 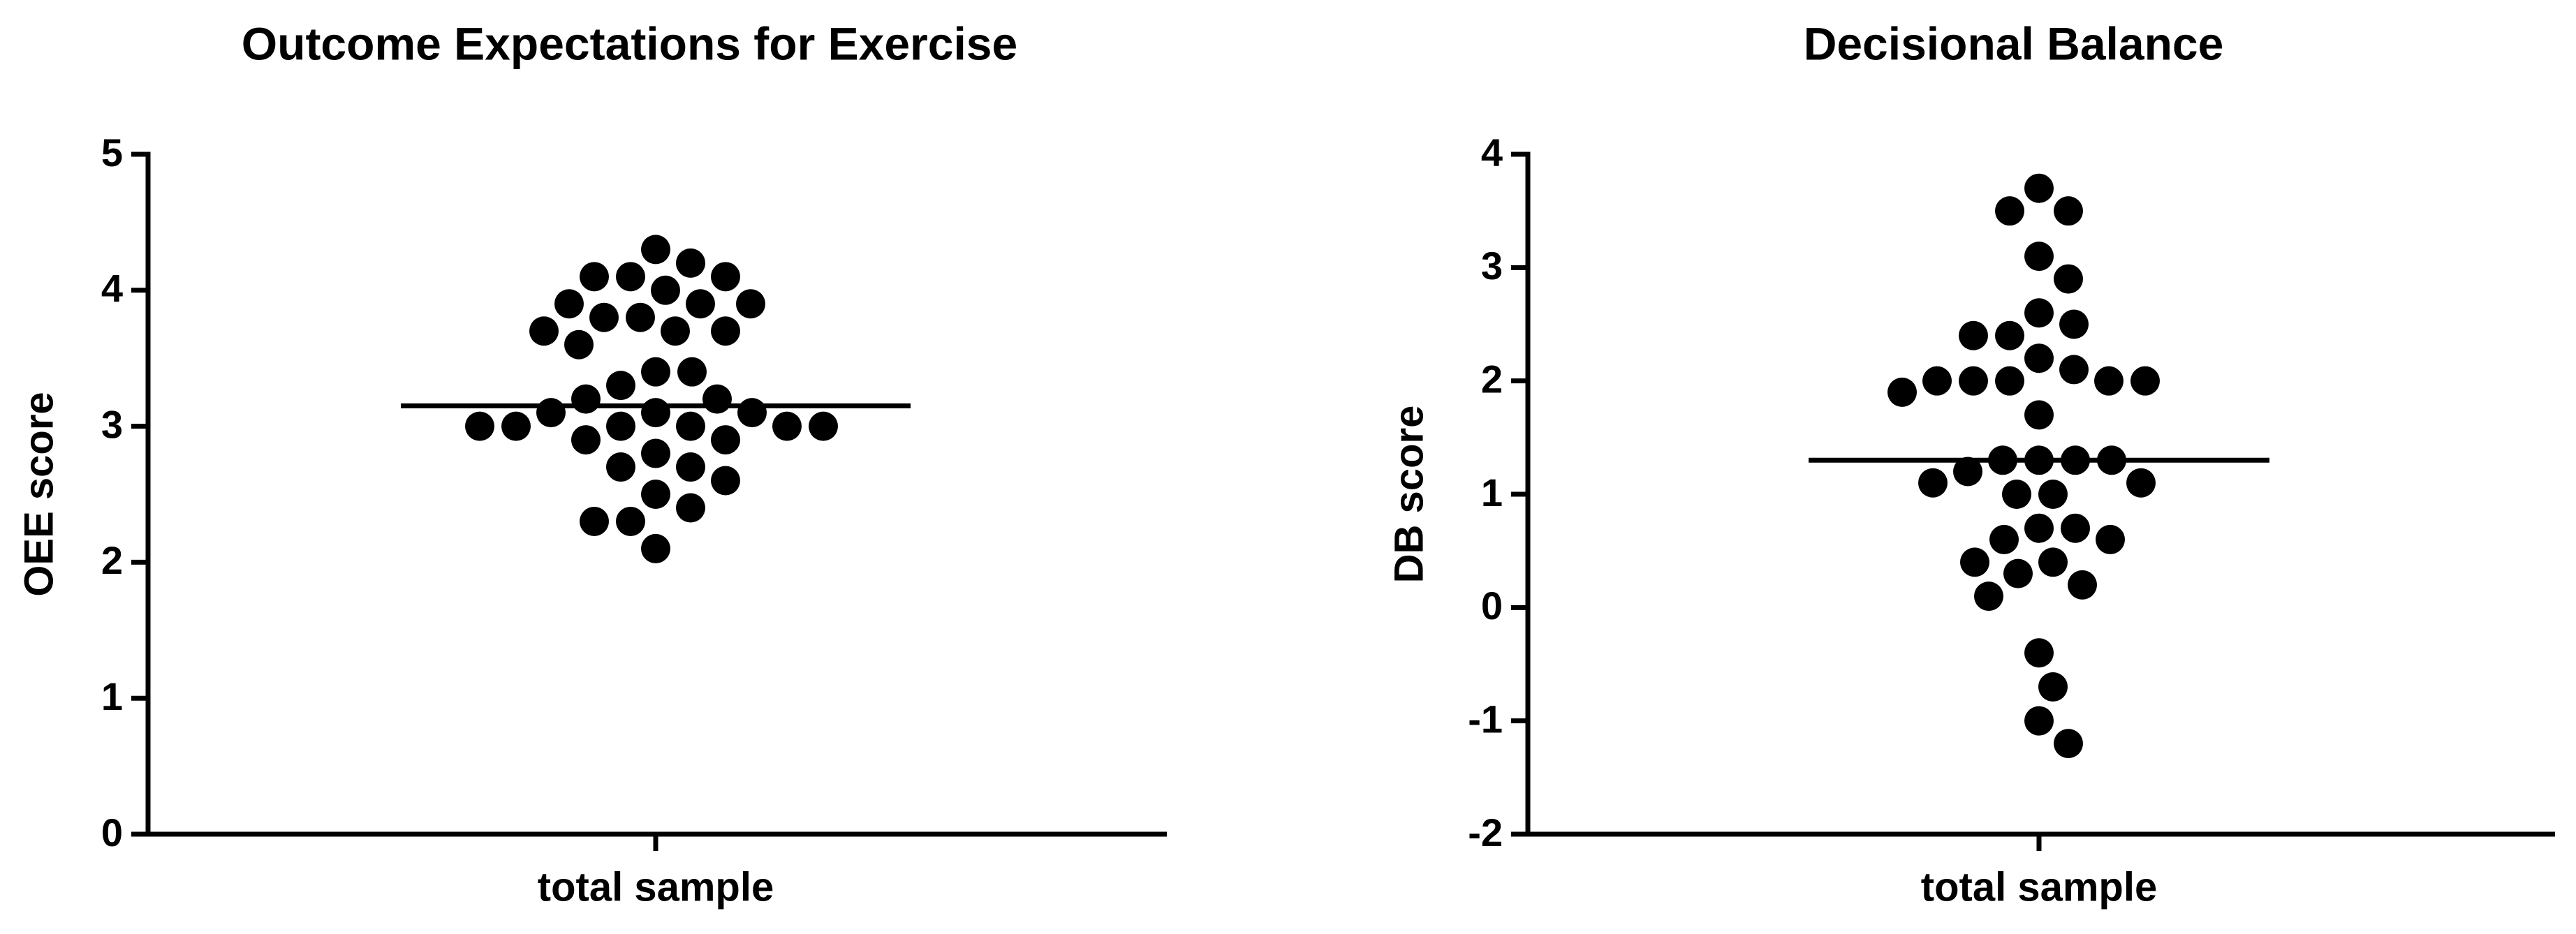 What do you see at coordinates (1408, 495) in the screenshot?
I see `y-axis-label: DB score` at bounding box center [1408, 495].